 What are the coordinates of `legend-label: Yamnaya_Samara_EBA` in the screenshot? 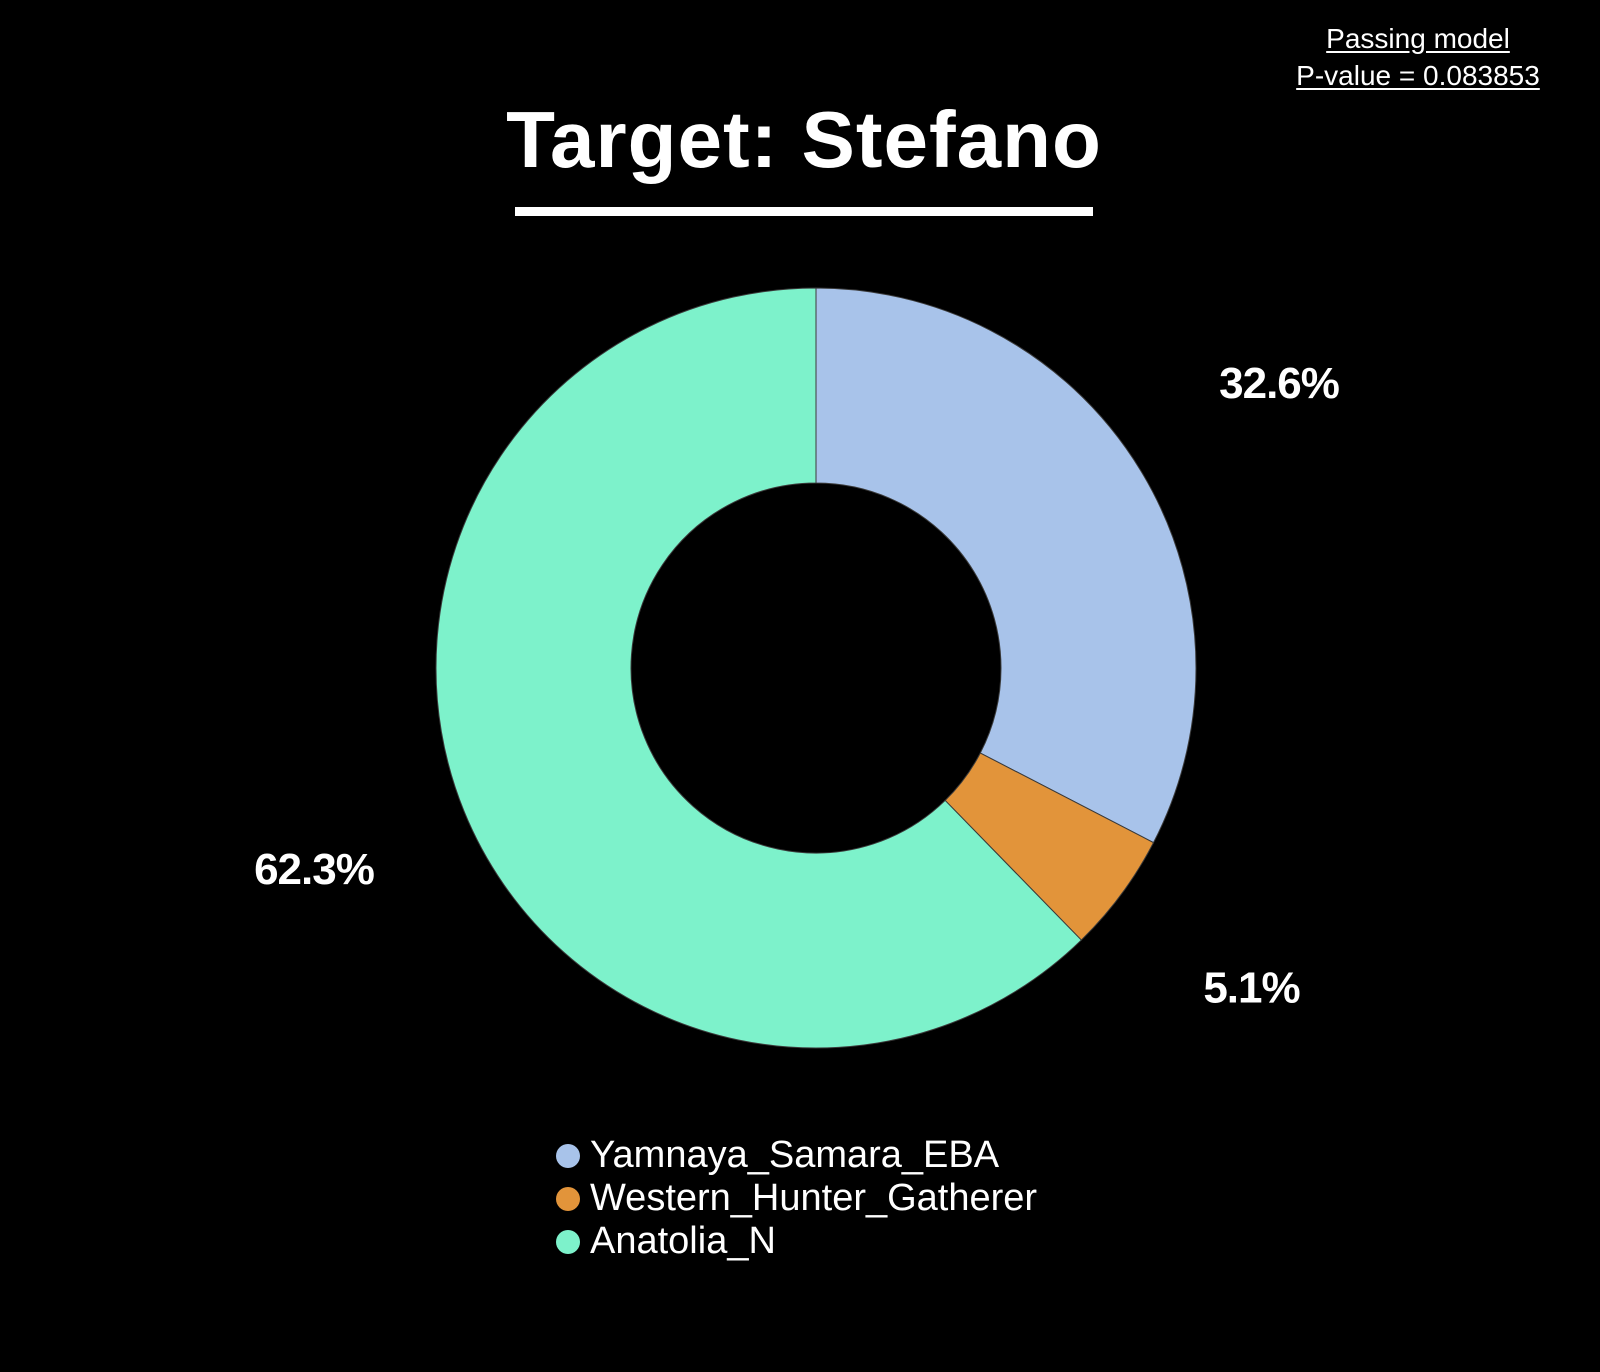 It's located at (795, 1155).